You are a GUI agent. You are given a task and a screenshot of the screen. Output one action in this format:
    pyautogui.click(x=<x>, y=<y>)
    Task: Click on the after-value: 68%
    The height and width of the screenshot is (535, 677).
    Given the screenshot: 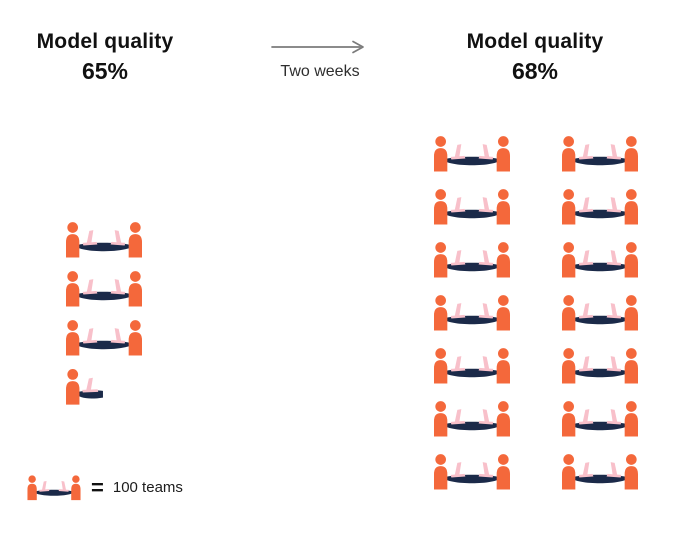 What is the action you would take?
    pyautogui.click(x=535, y=71)
    